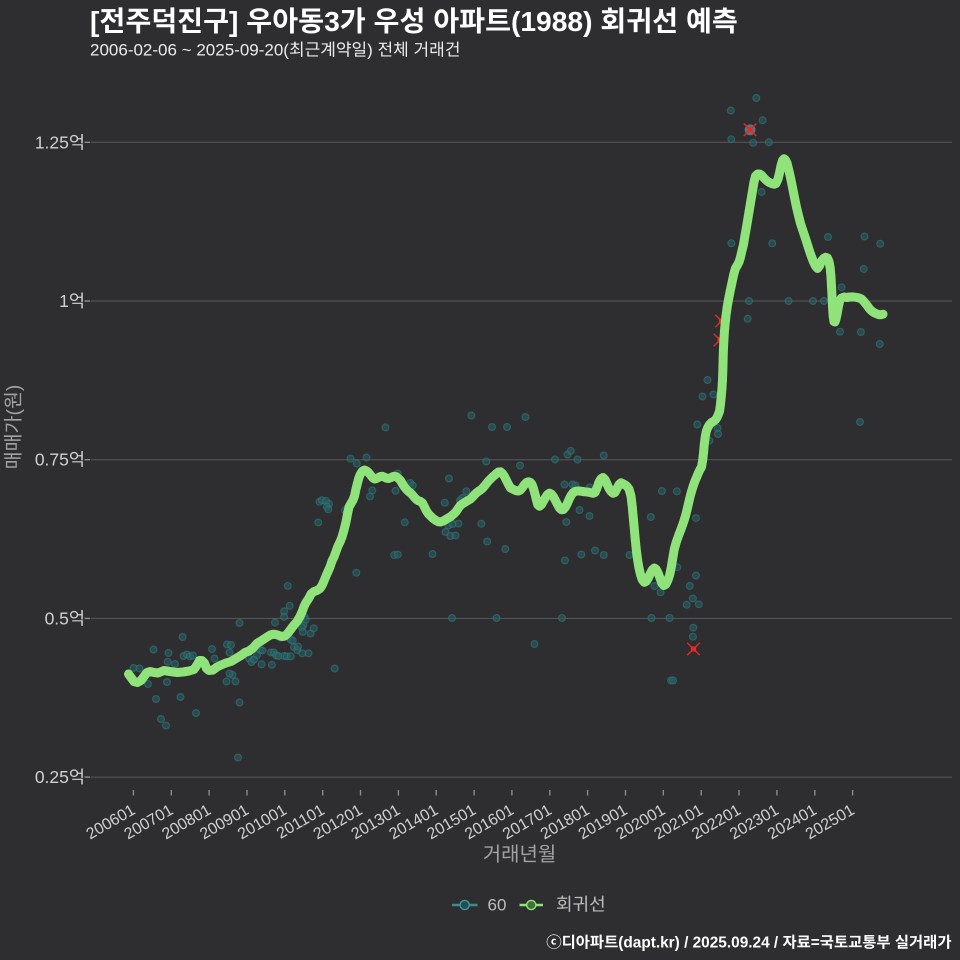  Describe the element at coordinates (65, 617) in the screenshot. I see `svg-text: 0.5억` at that location.